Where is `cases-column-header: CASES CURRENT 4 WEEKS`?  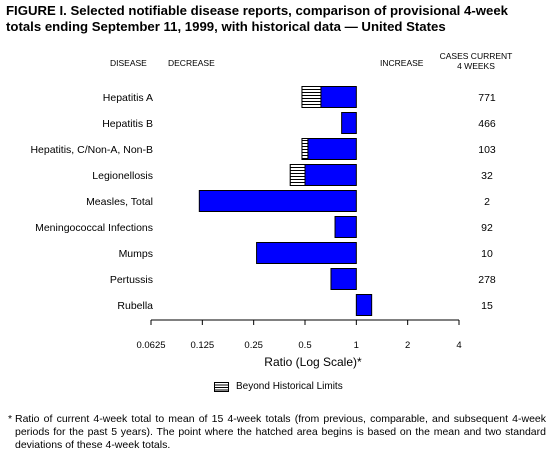
cases-column-header: CASES CURRENT 4 WEEKS is located at coordinates (476, 61).